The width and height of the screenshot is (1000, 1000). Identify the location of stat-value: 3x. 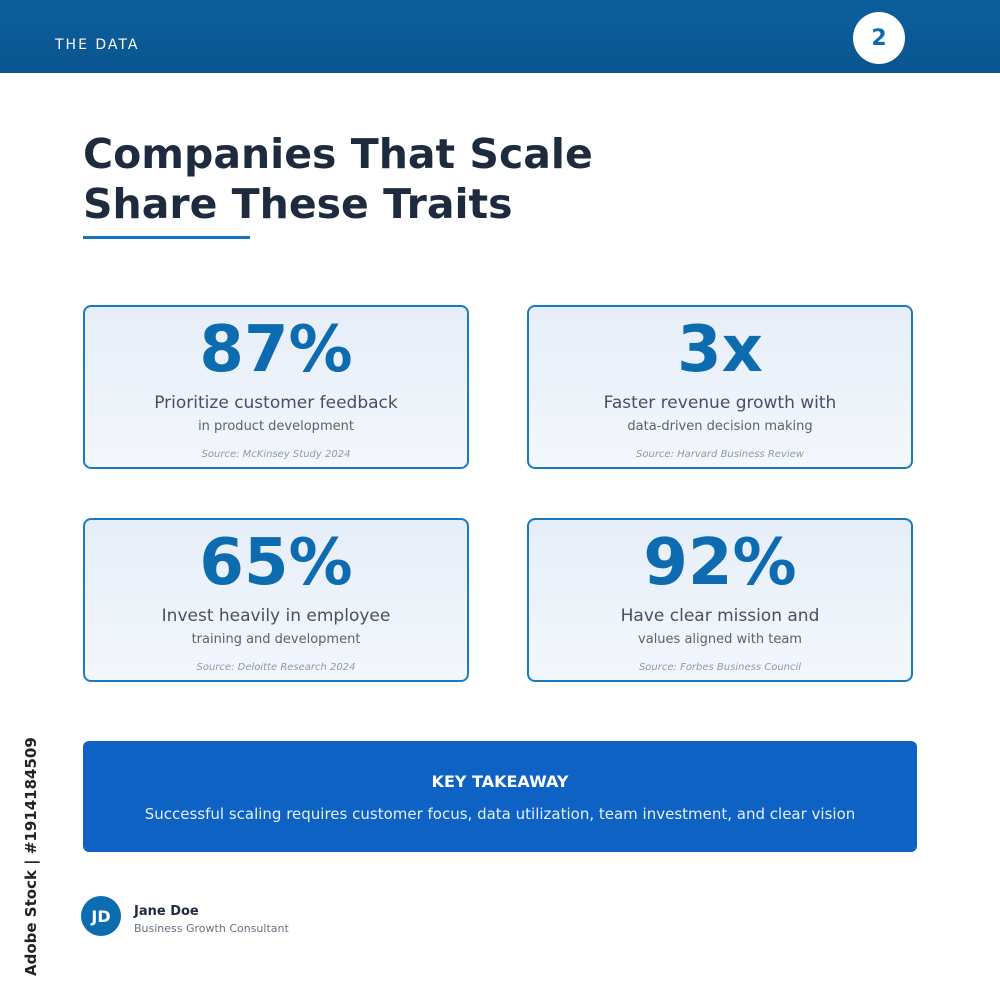
(720, 350).